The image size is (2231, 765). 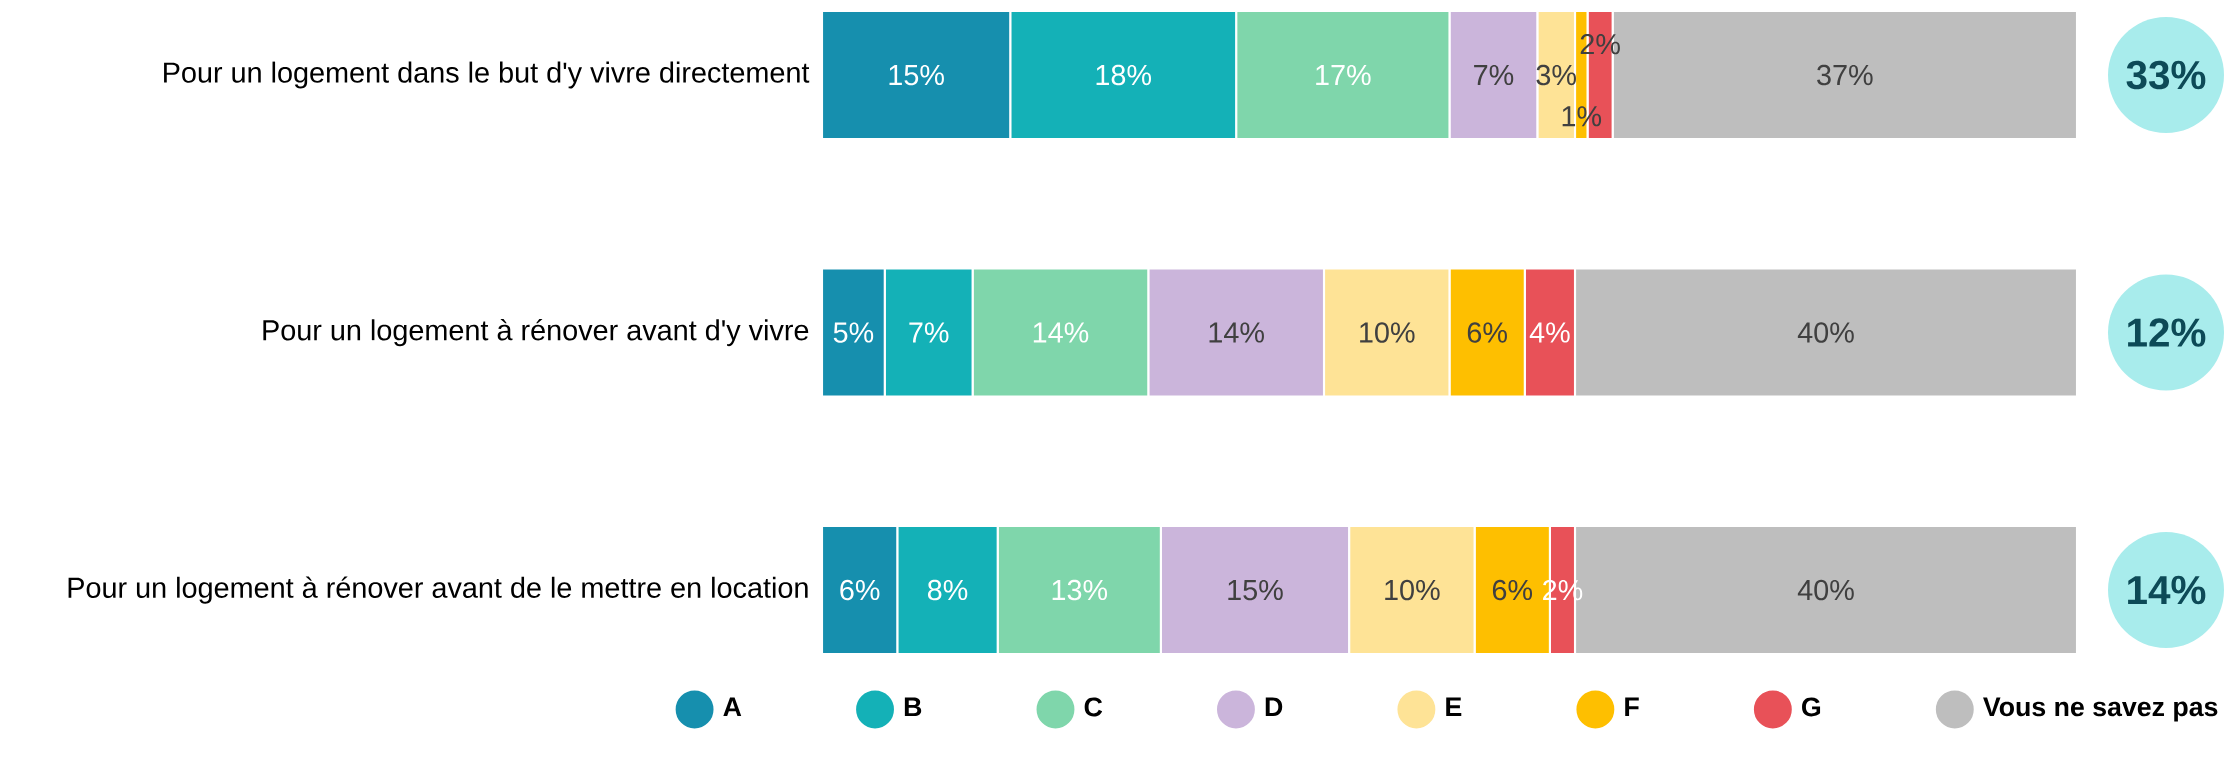 I want to click on legend-label: D, so click(x=1274, y=707).